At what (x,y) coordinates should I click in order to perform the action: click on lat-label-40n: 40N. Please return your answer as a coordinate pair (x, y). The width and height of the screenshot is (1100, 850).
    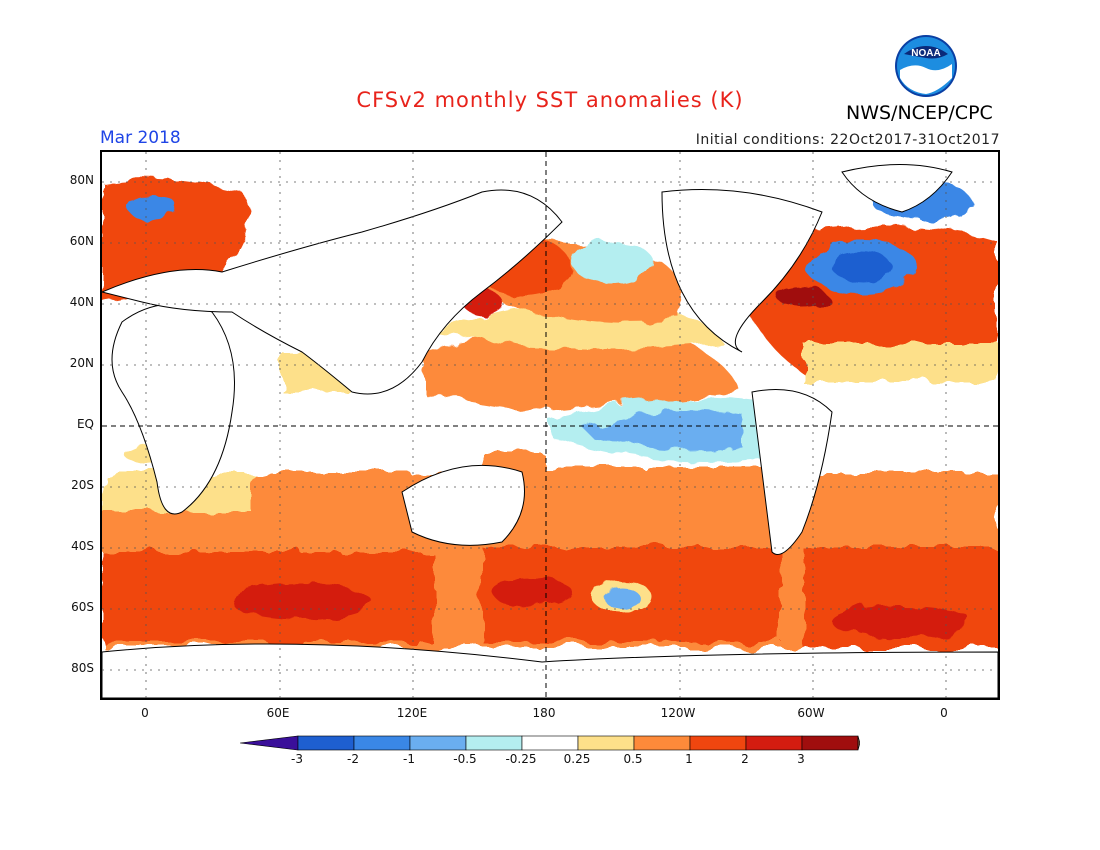
    Looking at the image, I should click on (81, 302).